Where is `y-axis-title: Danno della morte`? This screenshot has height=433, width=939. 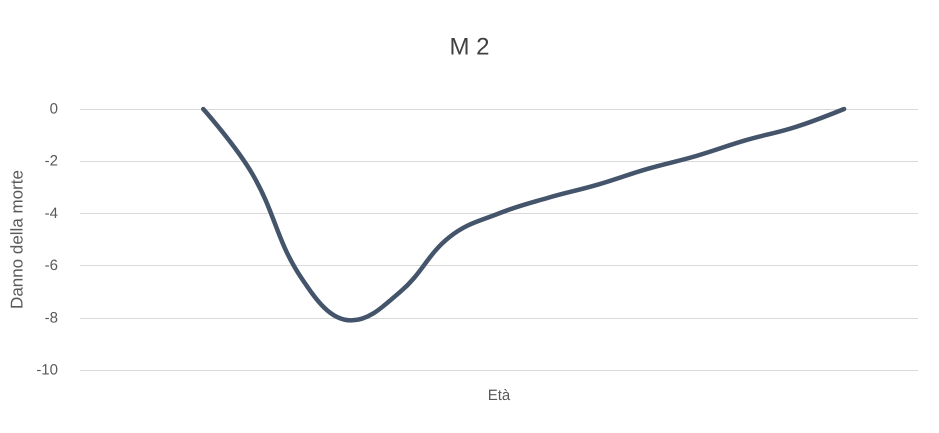
y-axis-title: Danno della morte is located at coordinates (16, 239).